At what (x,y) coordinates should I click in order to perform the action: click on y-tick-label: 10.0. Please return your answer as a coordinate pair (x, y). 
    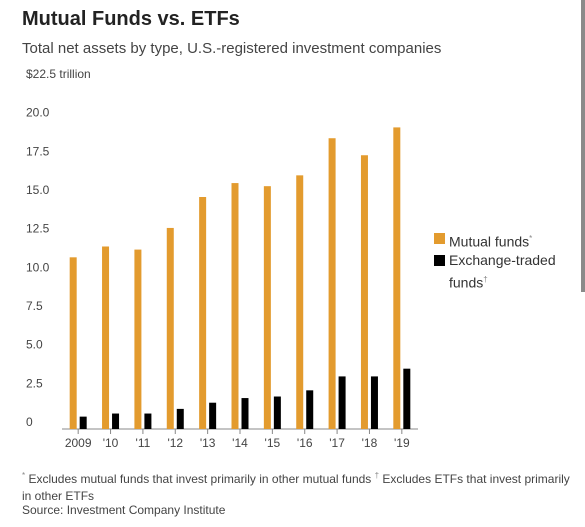
    Looking at the image, I should click on (38, 267).